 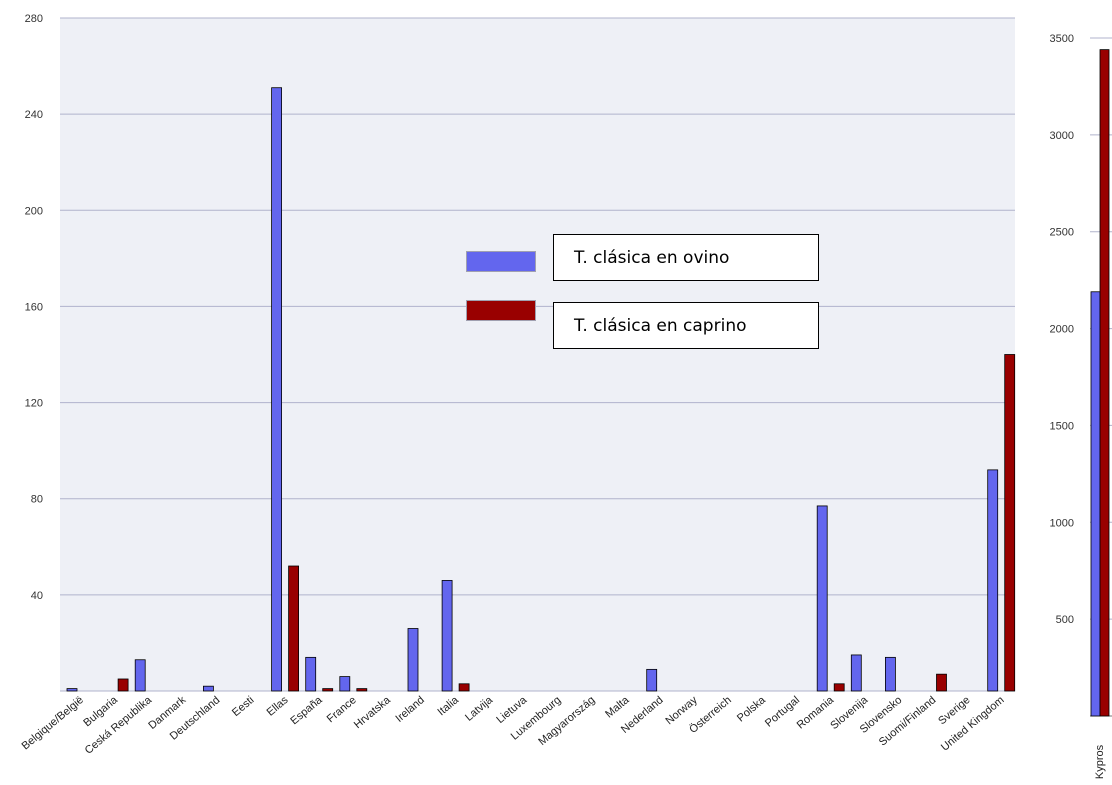 I want to click on legend-entry-ovino: T. clásica en ovino, so click(x=686, y=257).